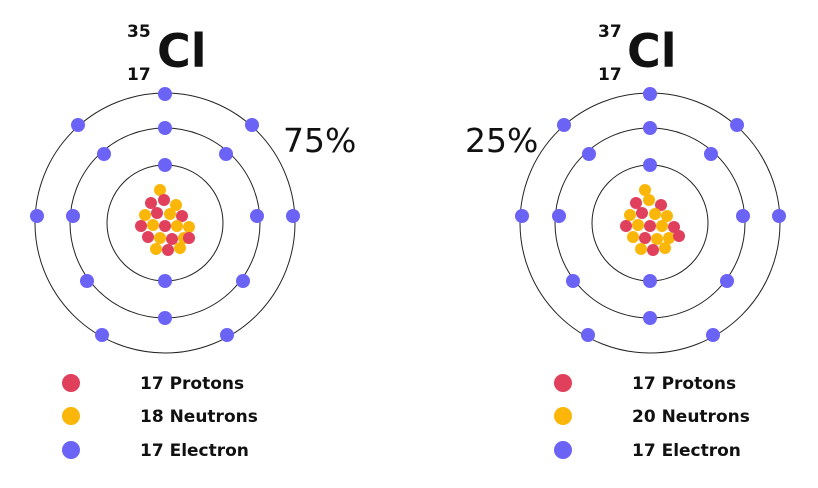 Image resolution: width=818 pixels, height=488 pixels. What do you see at coordinates (194, 451) in the screenshot?
I see `legend-electrons: 17 Electron` at bounding box center [194, 451].